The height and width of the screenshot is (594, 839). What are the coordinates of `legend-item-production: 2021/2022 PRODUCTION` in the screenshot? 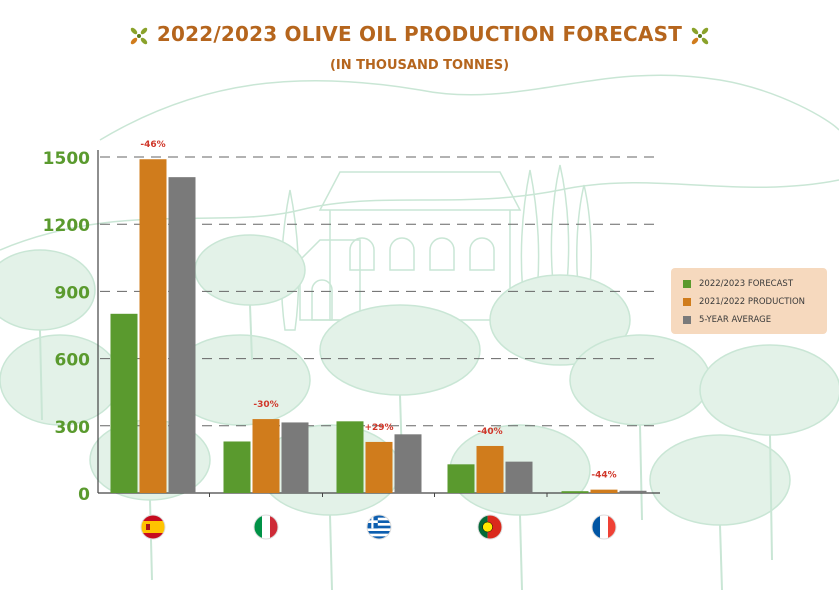 It's located at (744, 302).